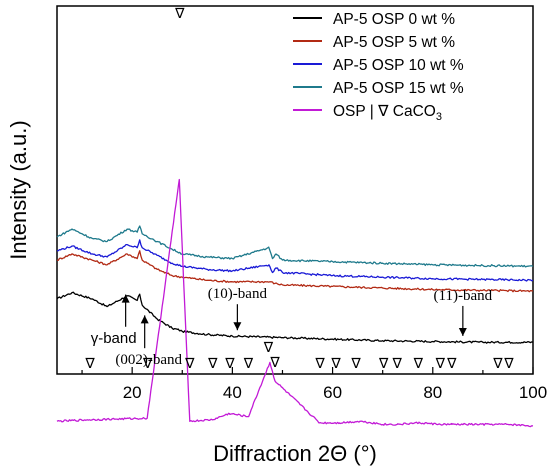  Describe the element at coordinates (432, 392) in the screenshot. I see `x-tick-label-80: 80` at that location.